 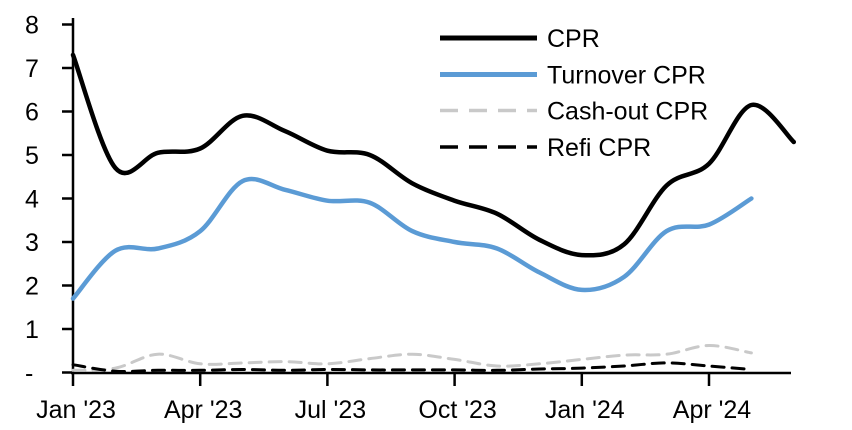 I want to click on x-tick-label: Oct '23, so click(x=457, y=410).